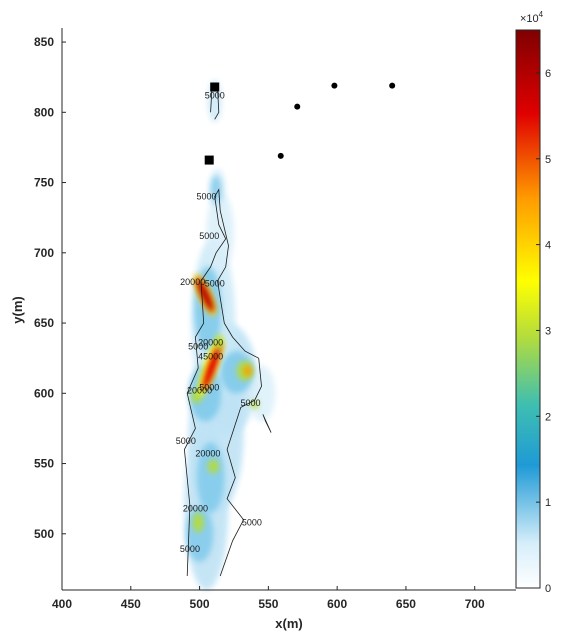 The width and height of the screenshot is (569, 633). Describe the element at coordinates (44, 323) in the screenshot. I see `y-tick-label: 650` at that location.